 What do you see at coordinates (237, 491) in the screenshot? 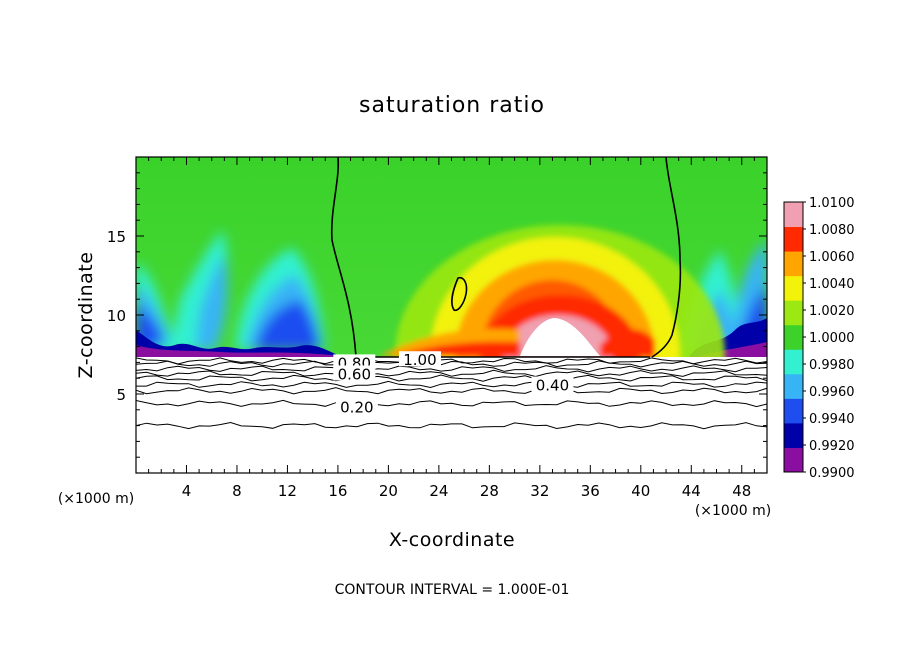
I see `x-tick-label: 8` at bounding box center [237, 491].